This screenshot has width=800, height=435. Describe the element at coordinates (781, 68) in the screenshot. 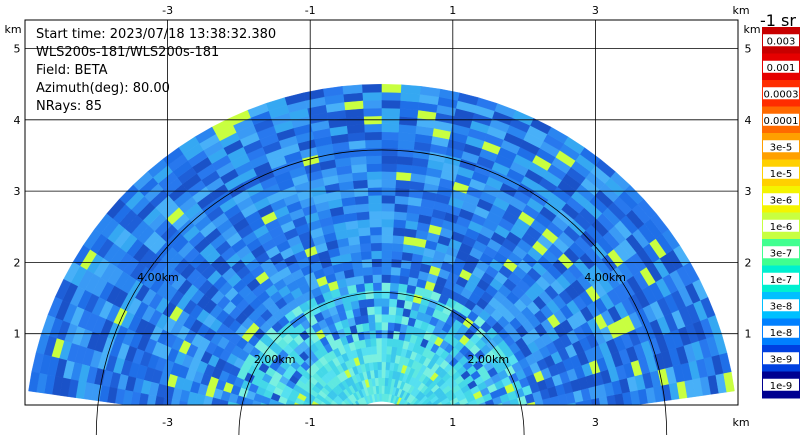

I see `colorbar-label: 0.001` at that location.